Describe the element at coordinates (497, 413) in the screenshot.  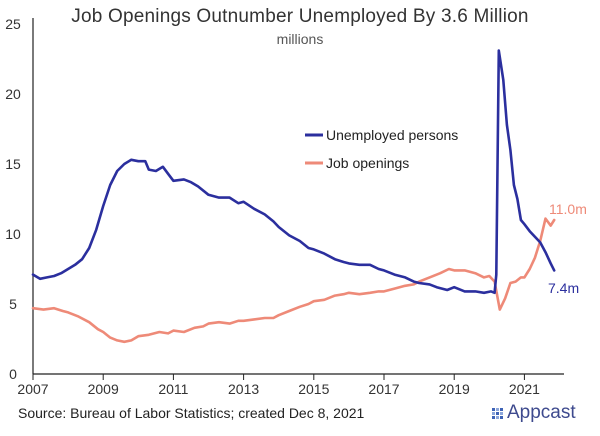
I see `appcast-logo-icon` at that location.